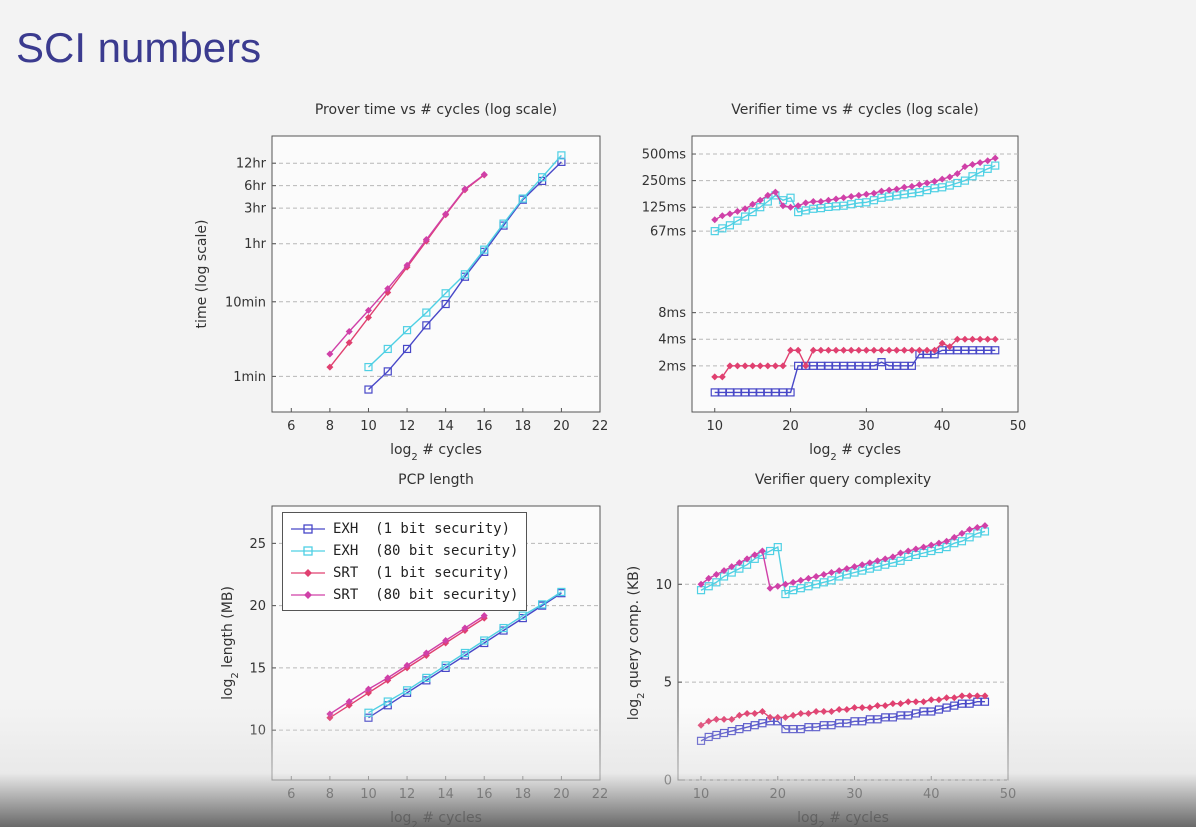  I want to click on x-tick-label: 10, so click(701, 794).